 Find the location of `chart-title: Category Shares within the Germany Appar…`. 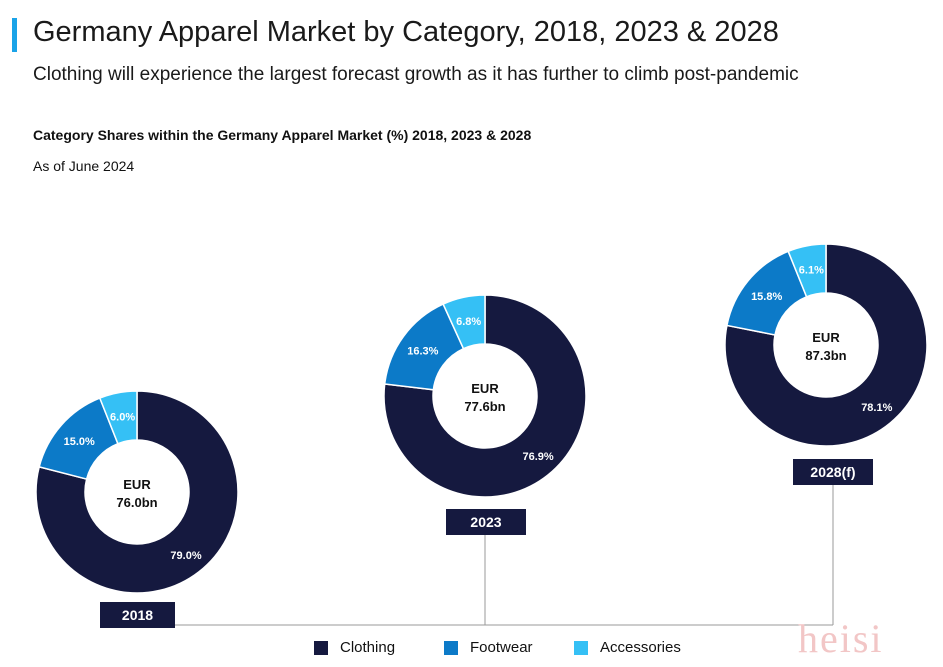

chart-title: Category Shares within the Germany Appar… is located at coordinates (282, 135).